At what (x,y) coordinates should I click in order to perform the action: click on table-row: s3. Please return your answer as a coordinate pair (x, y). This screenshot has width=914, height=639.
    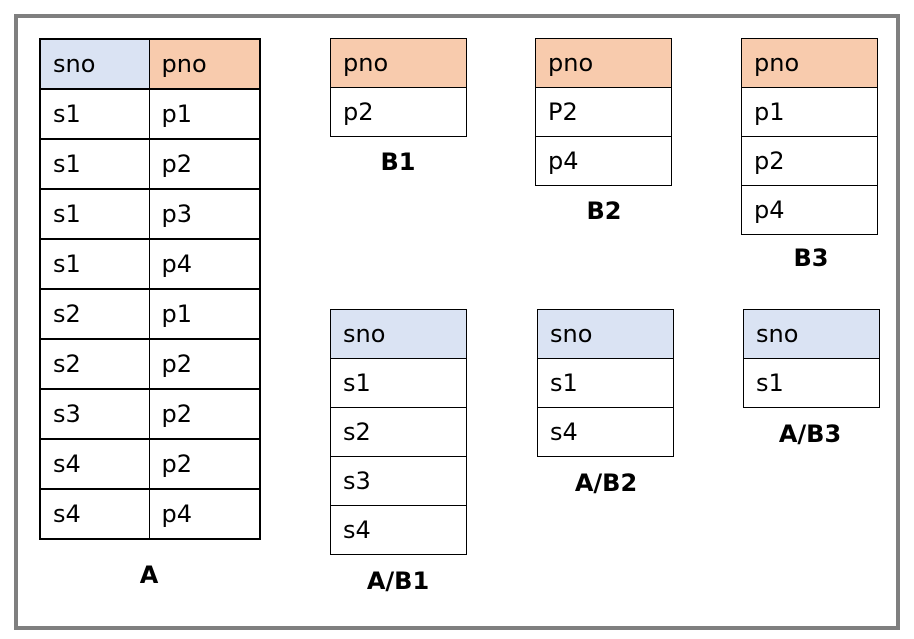
    Looking at the image, I should click on (398, 481).